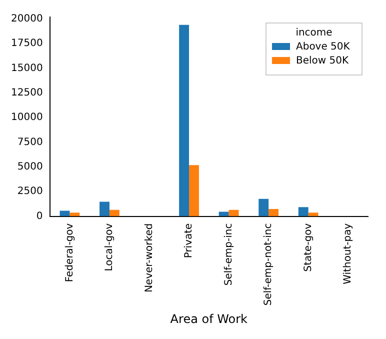  Describe the element at coordinates (27, 93) in the screenshot. I see `y-tick-label: 12500` at that location.